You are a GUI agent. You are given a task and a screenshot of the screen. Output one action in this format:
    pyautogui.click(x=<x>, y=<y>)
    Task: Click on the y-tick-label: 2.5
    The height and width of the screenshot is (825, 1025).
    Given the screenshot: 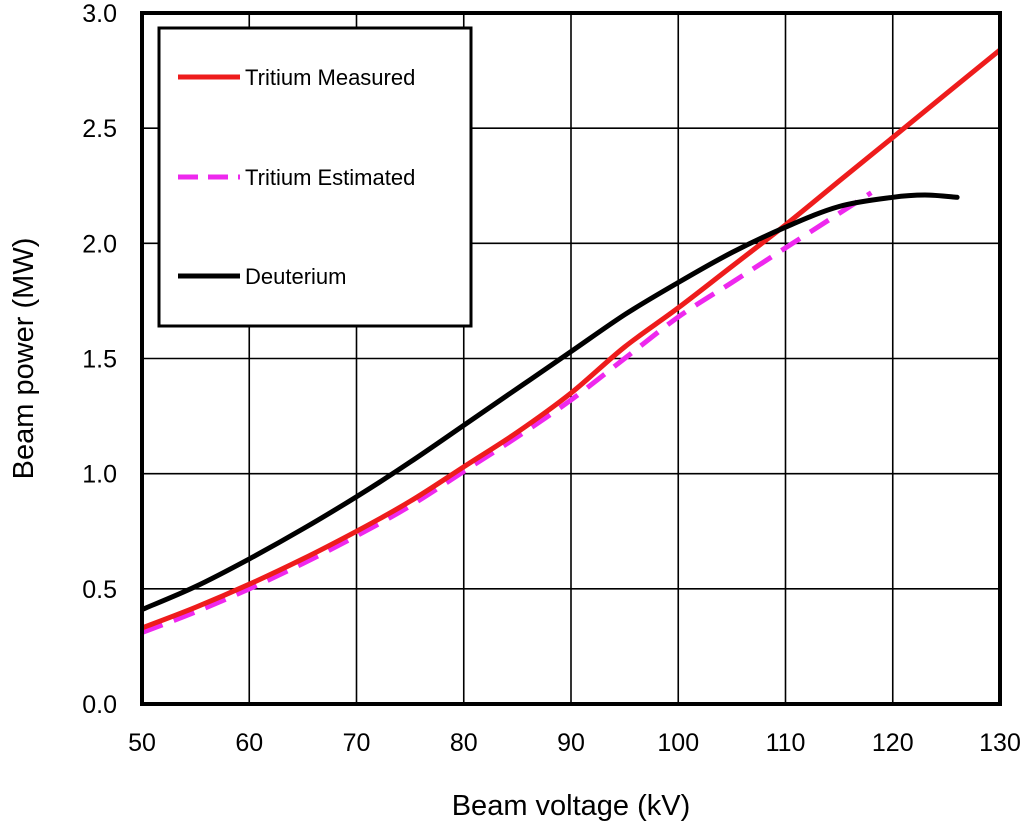 What is the action you would take?
    pyautogui.click(x=99, y=129)
    